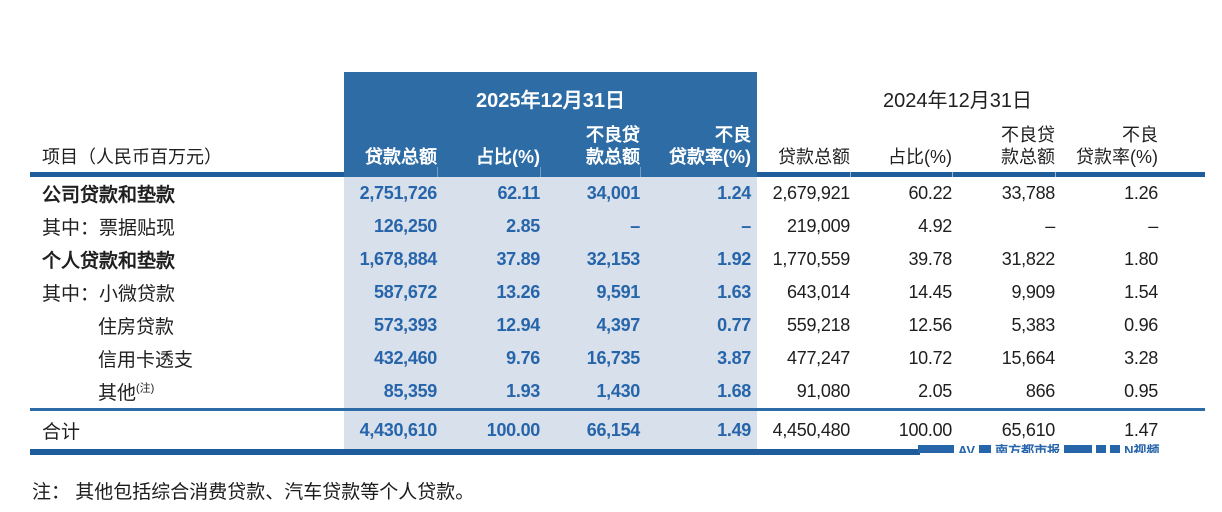 This screenshot has height=512, width=1222. I want to click on col-header-2025-npl-total: 不良贷 款总额, so click(613, 146).